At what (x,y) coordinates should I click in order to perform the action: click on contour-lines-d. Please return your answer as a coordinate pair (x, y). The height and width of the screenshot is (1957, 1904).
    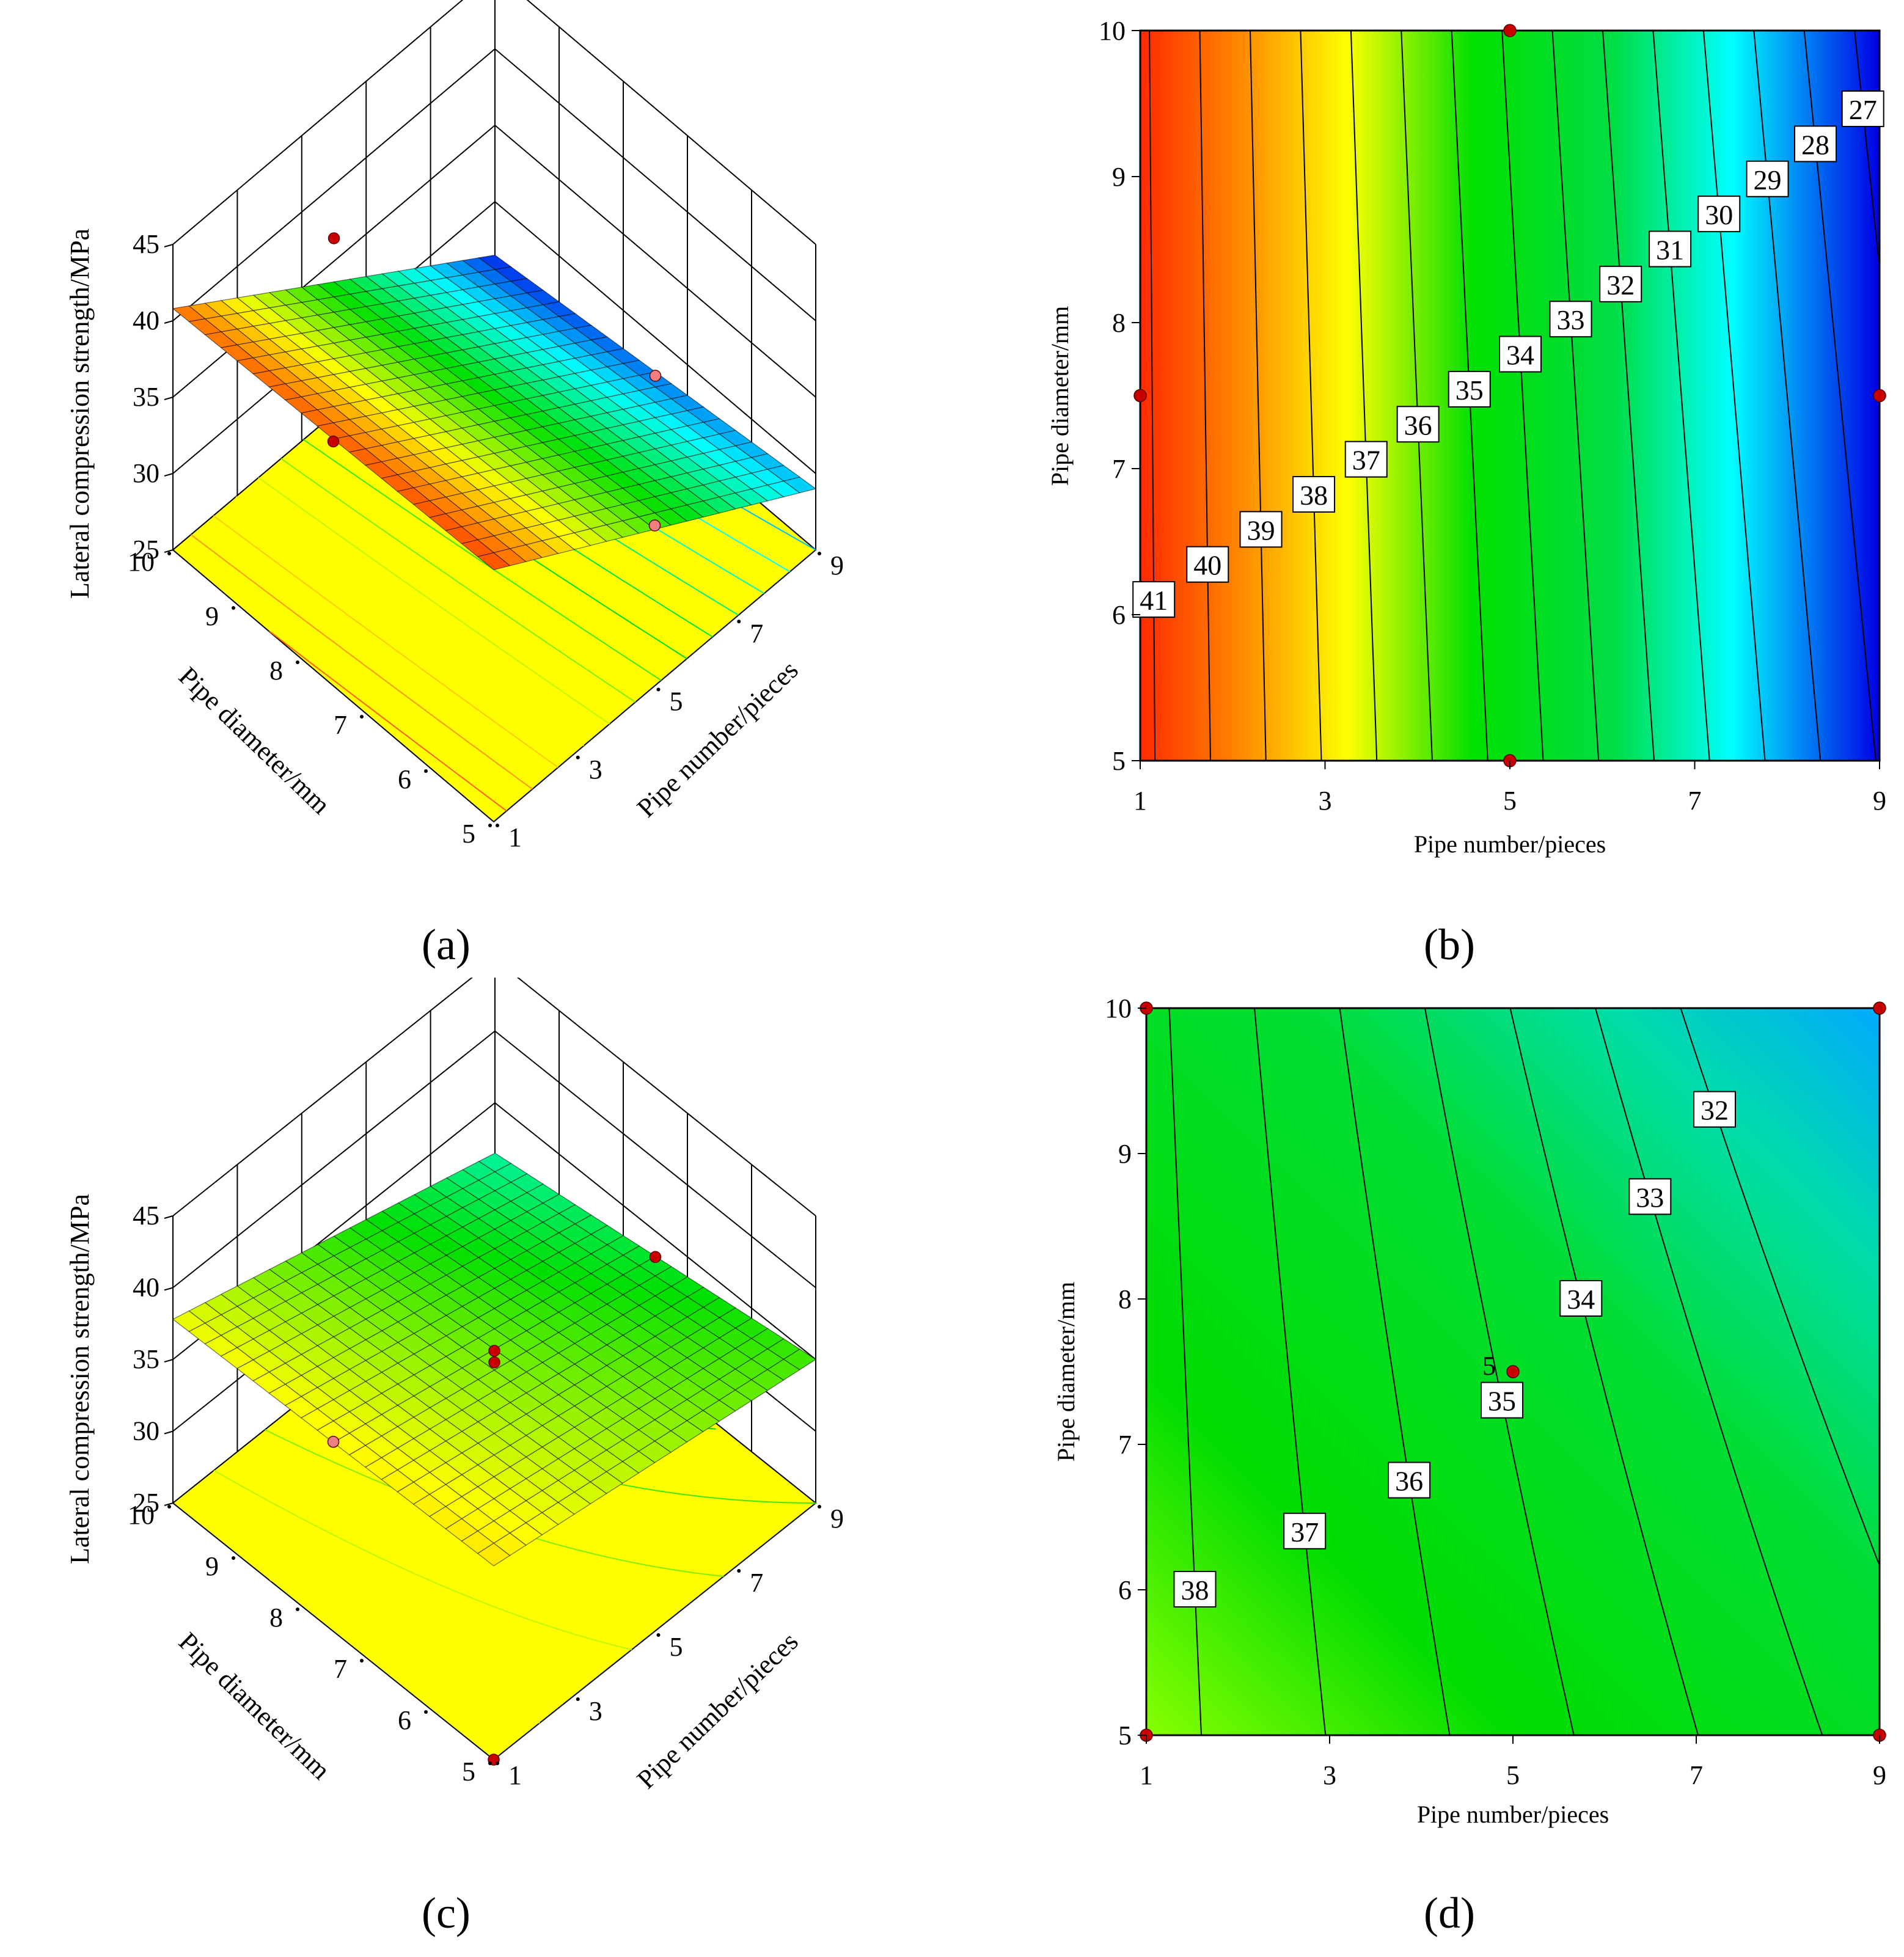
    Looking at the image, I should click on (1524, 1371).